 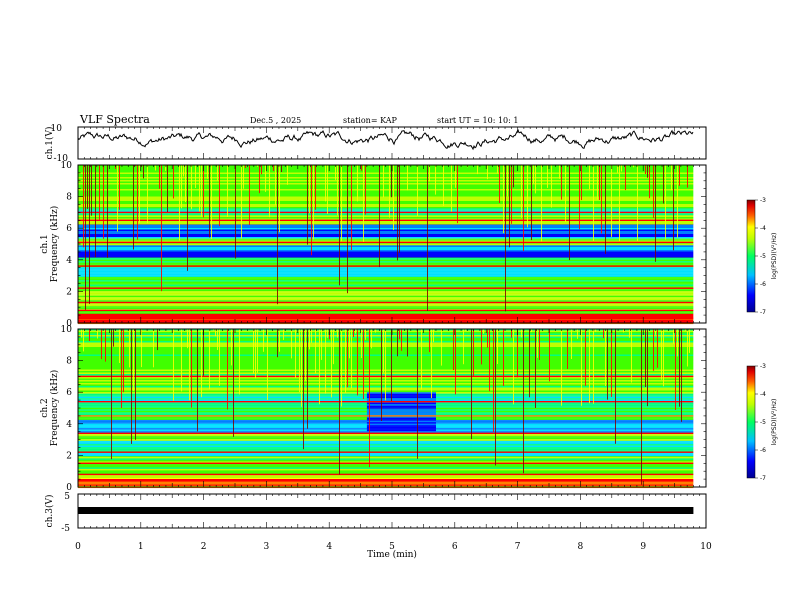 What do you see at coordinates (69, 261) in the screenshot?
I see `y-tick-label: 4` at bounding box center [69, 261].